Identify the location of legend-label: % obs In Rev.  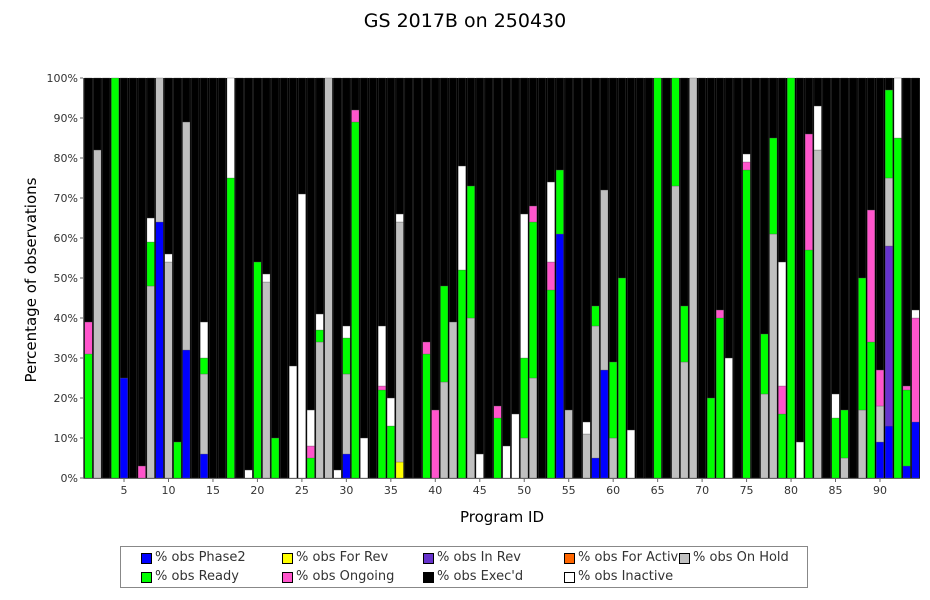
(479, 557).